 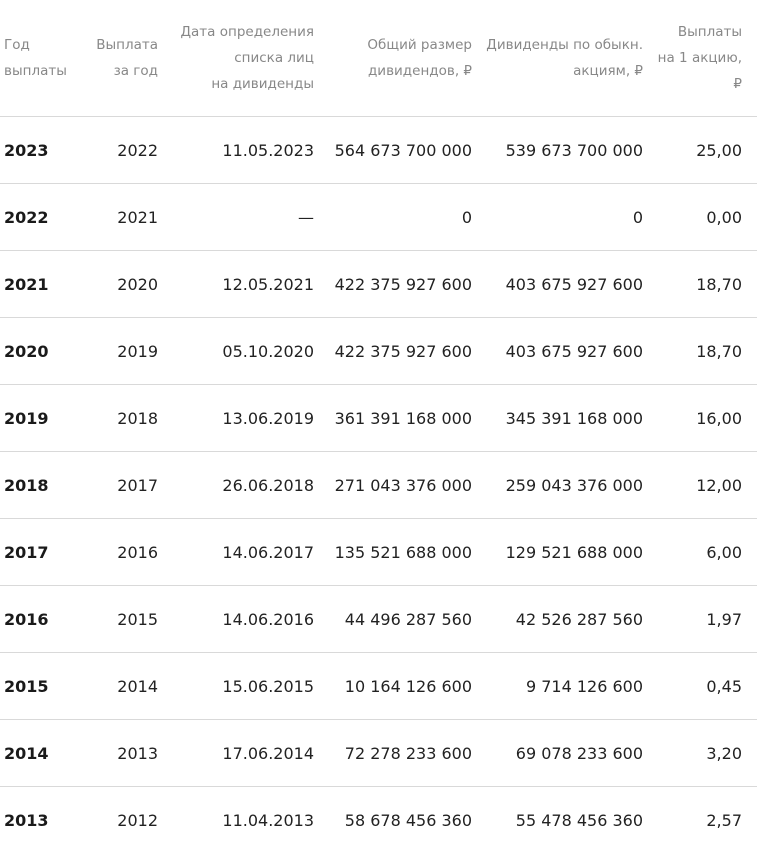 What do you see at coordinates (26, 753) in the screenshot?
I see `cell-payment-year: 2014` at bounding box center [26, 753].